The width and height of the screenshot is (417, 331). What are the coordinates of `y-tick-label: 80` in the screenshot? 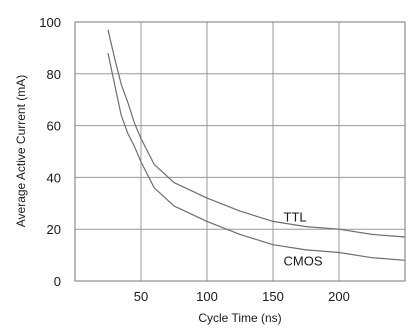 It's located at (54, 74).